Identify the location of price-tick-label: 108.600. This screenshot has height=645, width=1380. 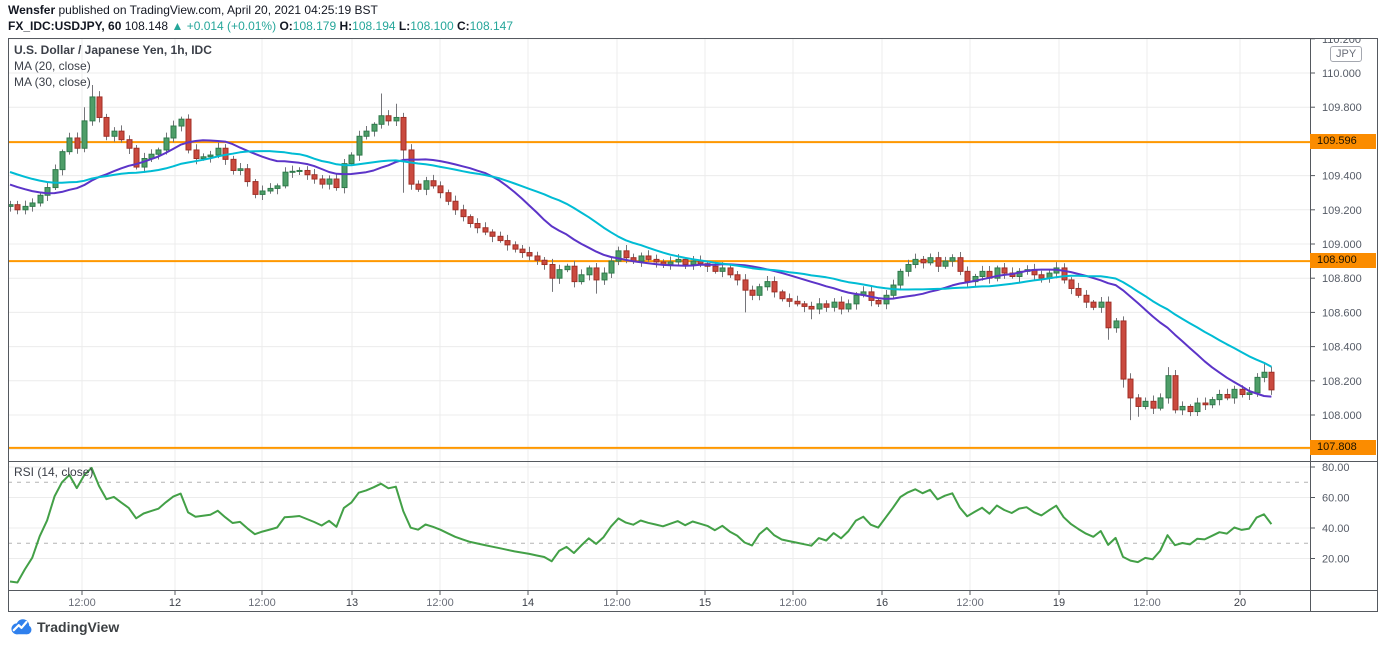
(1342, 313).